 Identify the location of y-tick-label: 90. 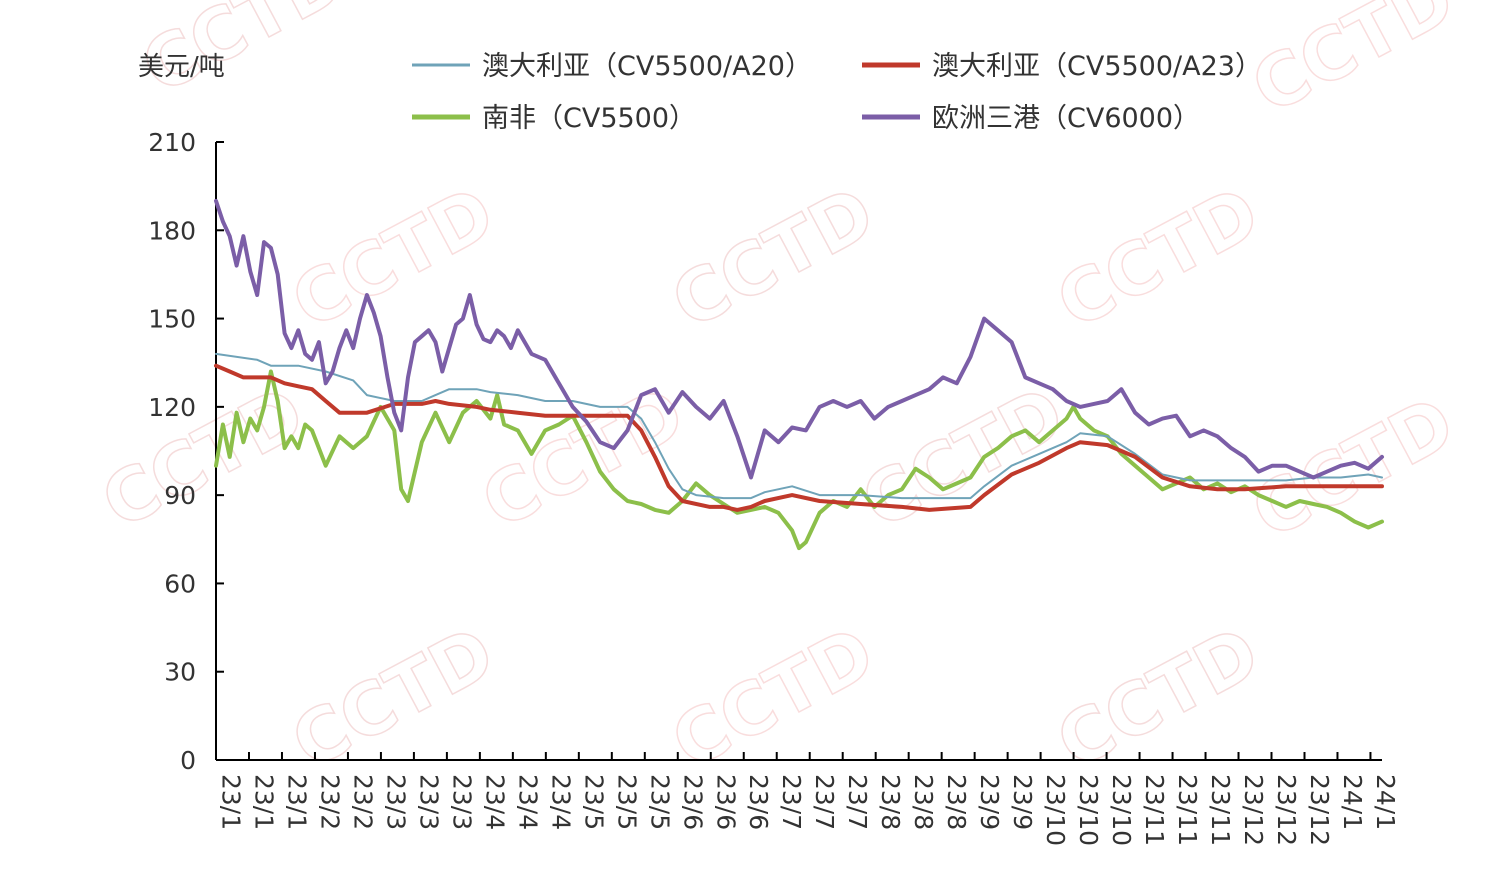
(180, 495).